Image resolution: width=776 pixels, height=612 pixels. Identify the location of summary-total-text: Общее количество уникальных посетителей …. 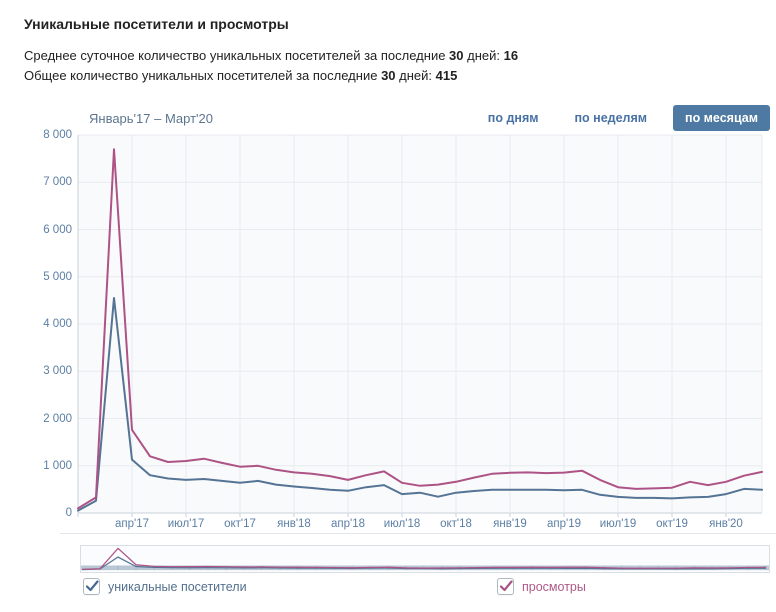
(203, 75).